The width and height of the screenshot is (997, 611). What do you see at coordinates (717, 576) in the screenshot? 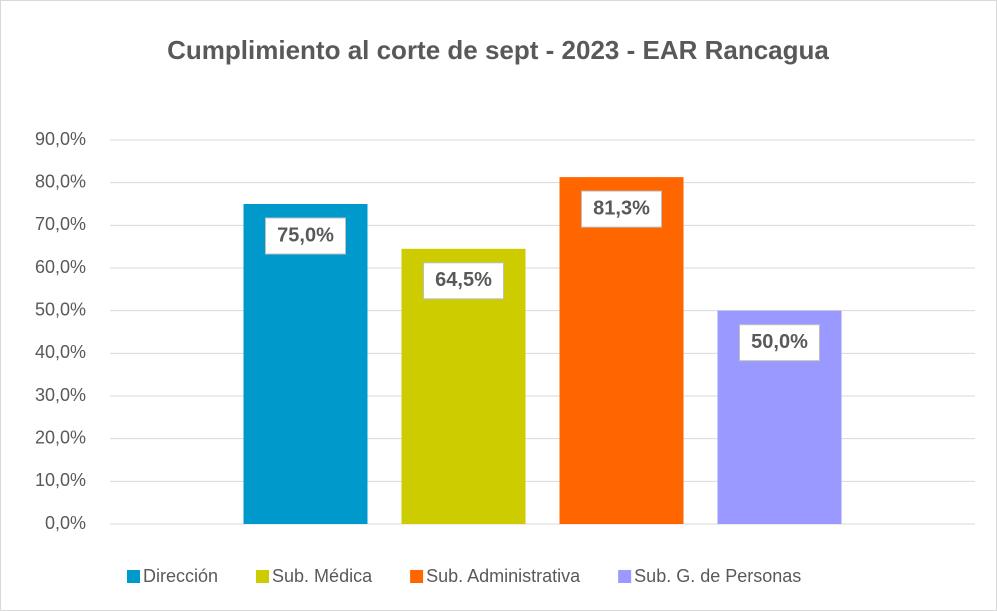
I see `legend-label: Sub. G. de Personas` at bounding box center [717, 576].